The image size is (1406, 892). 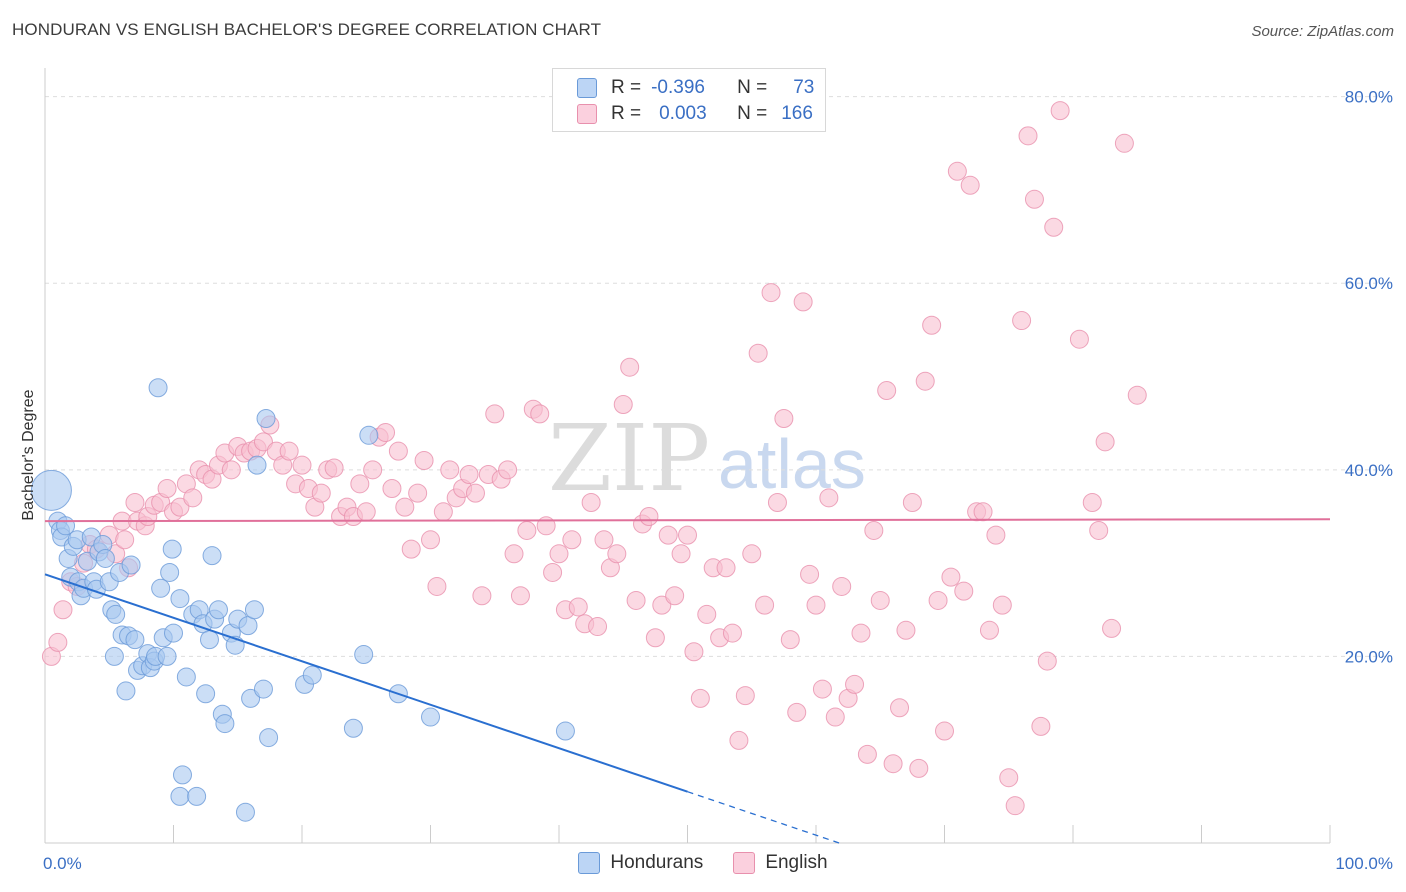 I want to click on series-legend: Hondurans English, so click(x=703, y=863).